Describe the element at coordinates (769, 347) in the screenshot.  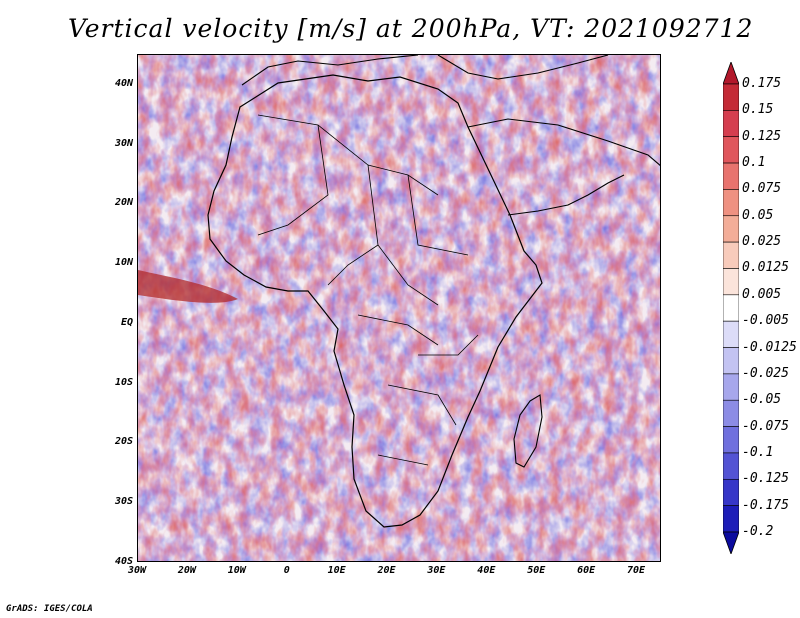
I see `colorbar-label: -0.0125` at that location.